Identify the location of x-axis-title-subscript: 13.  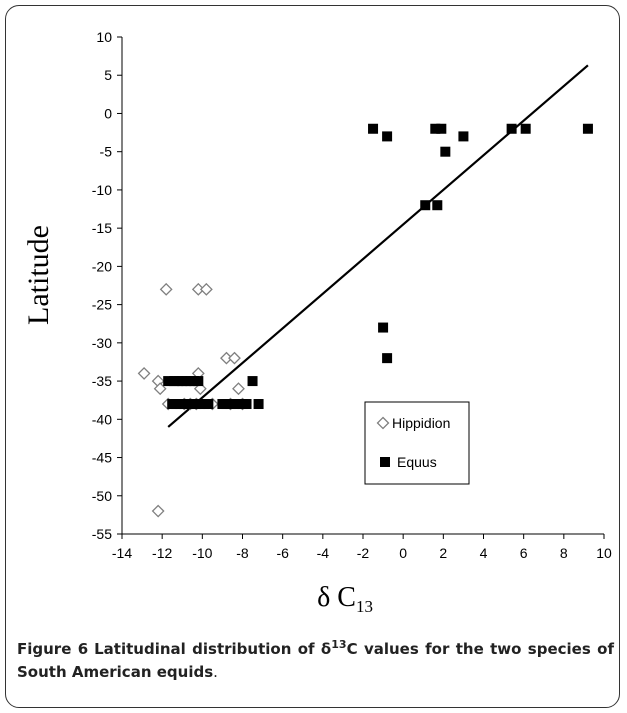
(364, 606).